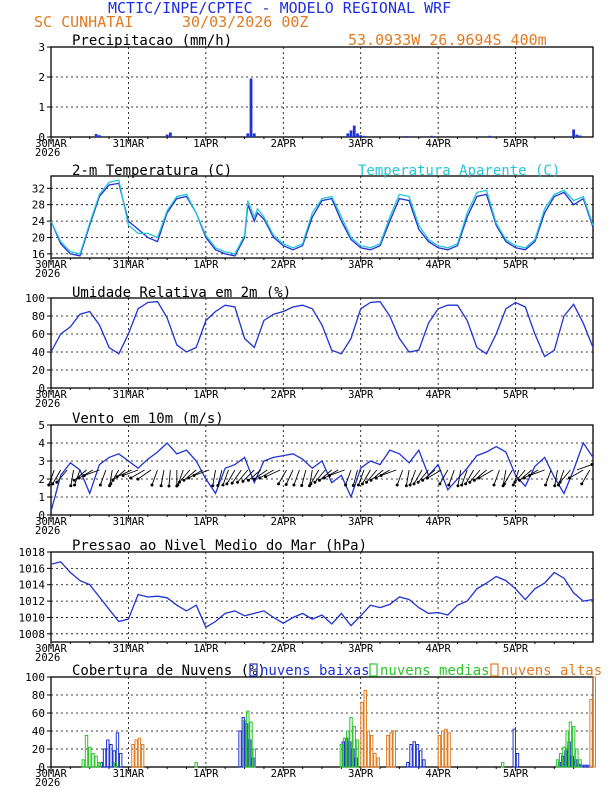  What do you see at coordinates (516, 265) in the screenshot?
I see `x-tick-label: 5APR` at bounding box center [516, 265].